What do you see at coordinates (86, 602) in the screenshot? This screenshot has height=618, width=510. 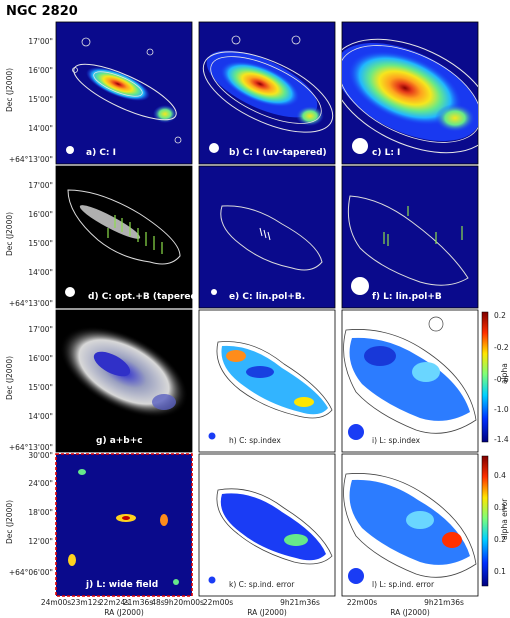 I see `svg-text: 23m12s` at bounding box center [86, 602].